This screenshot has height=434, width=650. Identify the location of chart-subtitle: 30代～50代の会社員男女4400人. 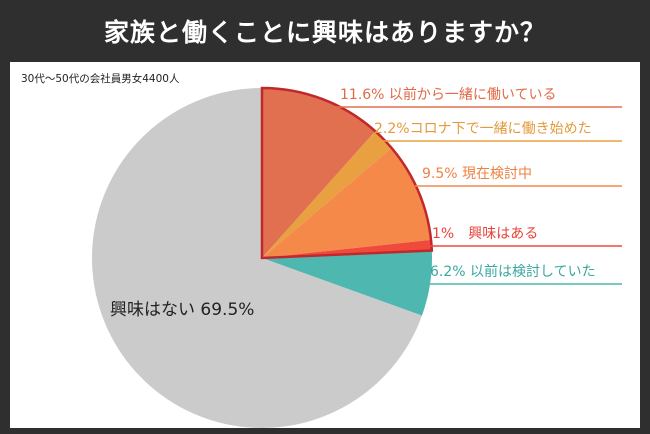
(100, 79).